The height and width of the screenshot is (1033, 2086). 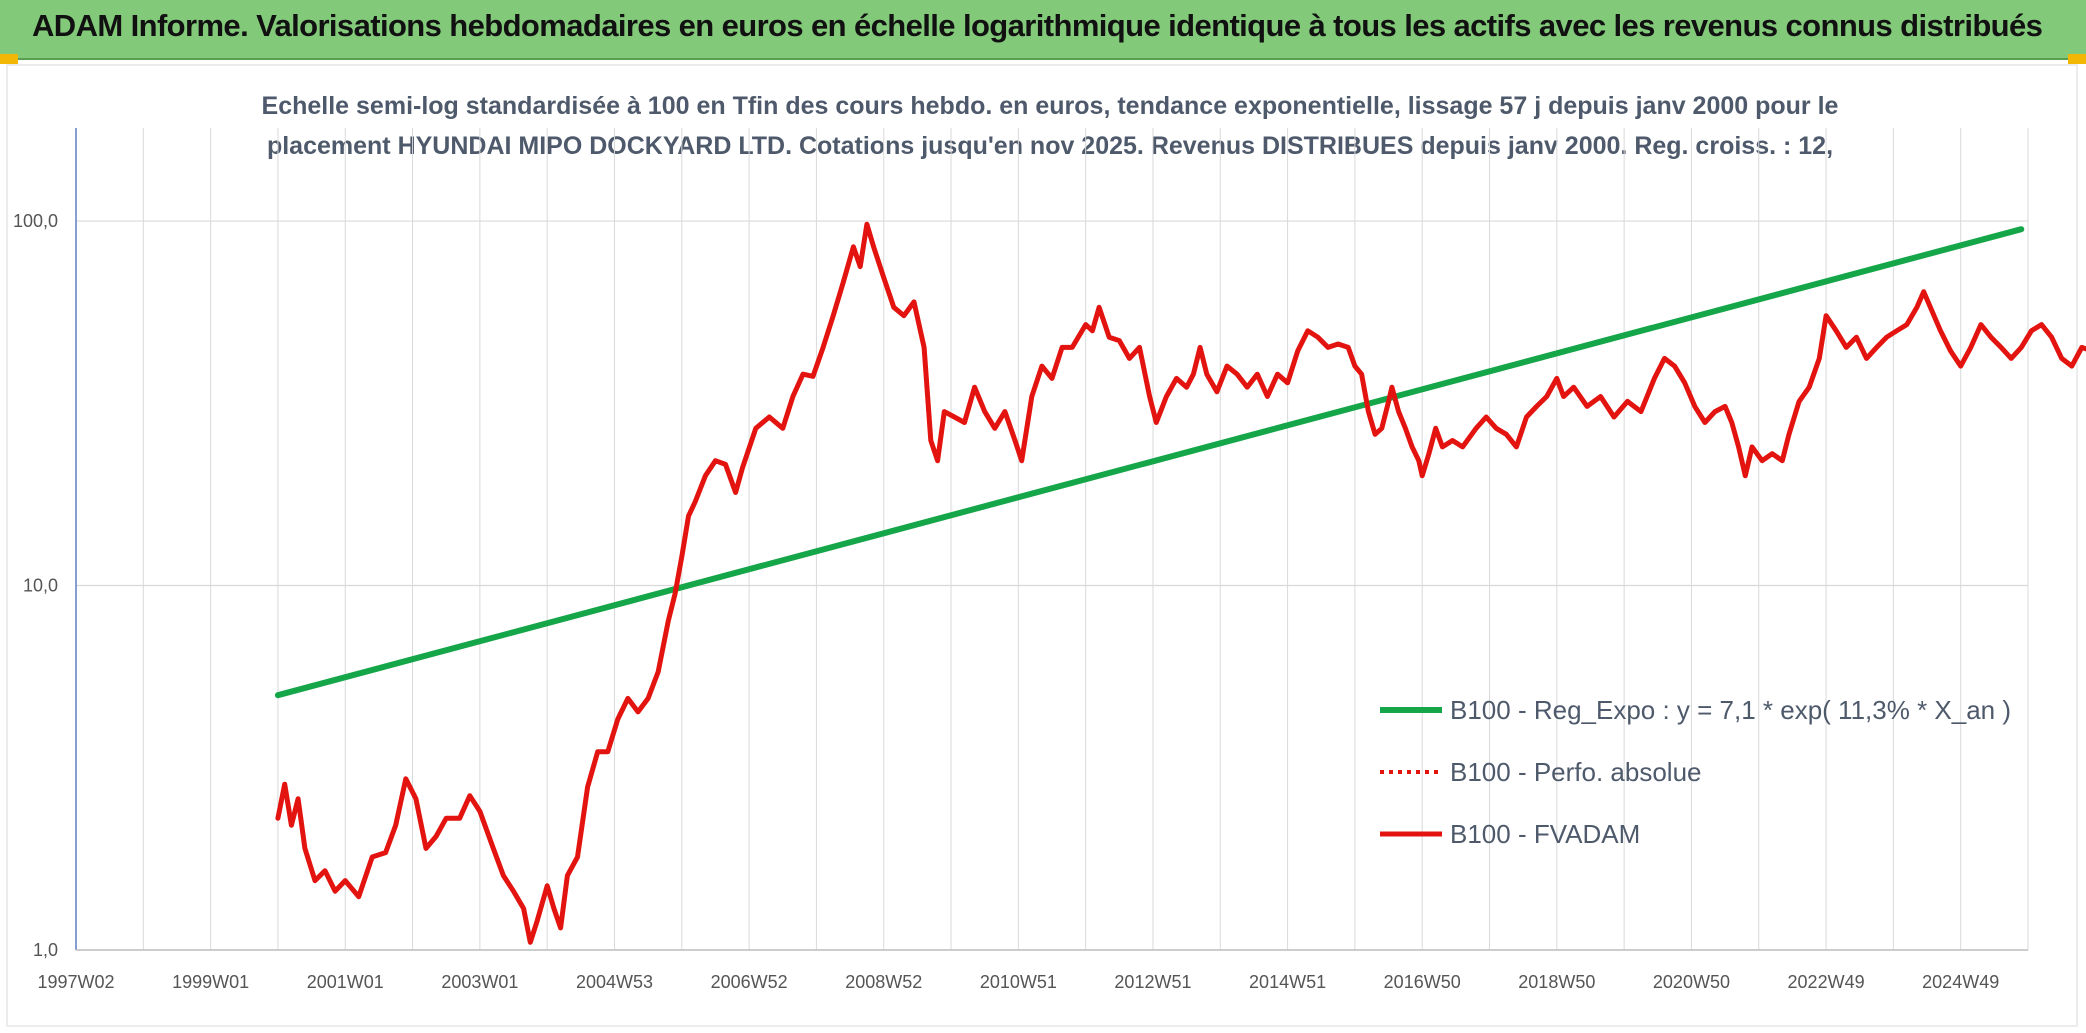 What do you see at coordinates (210, 982) in the screenshot?
I see `x-tick-label: 1999W01` at bounding box center [210, 982].